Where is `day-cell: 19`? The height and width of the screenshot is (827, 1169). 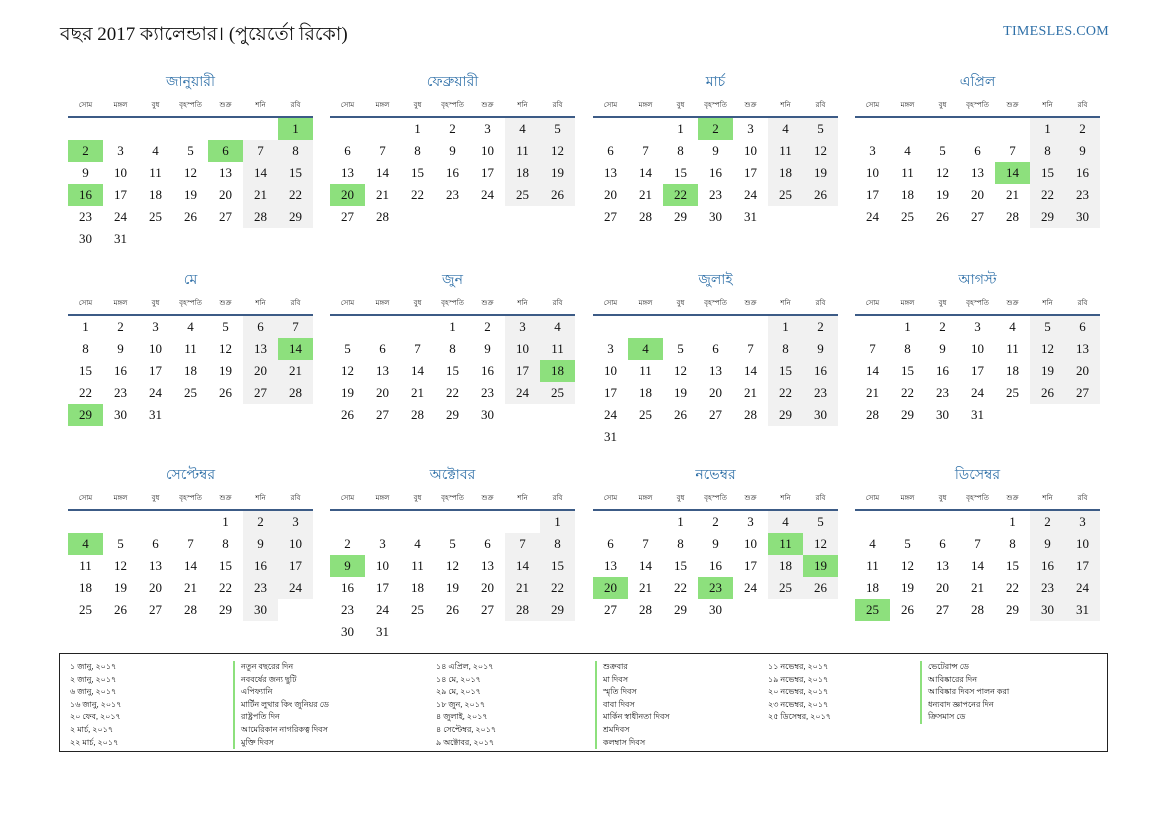 day-cell: 19 is located at coordinates (942, 194).